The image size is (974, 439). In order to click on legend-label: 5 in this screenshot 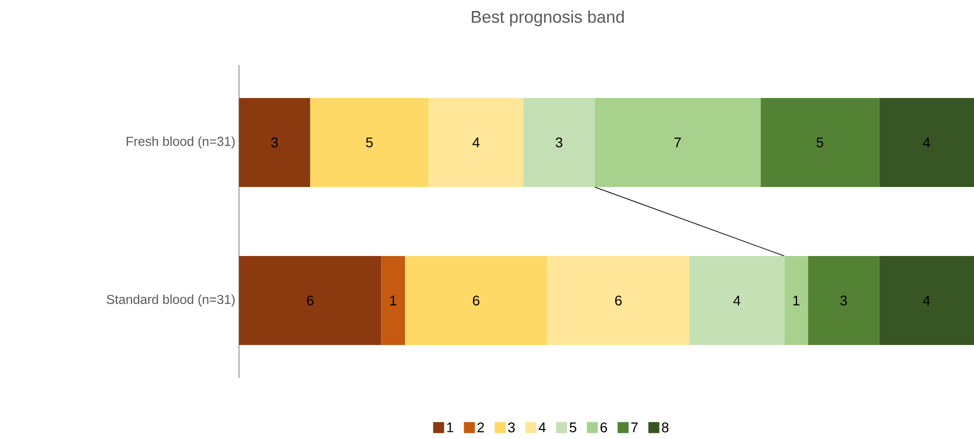, I will do `click(573, 427)`.